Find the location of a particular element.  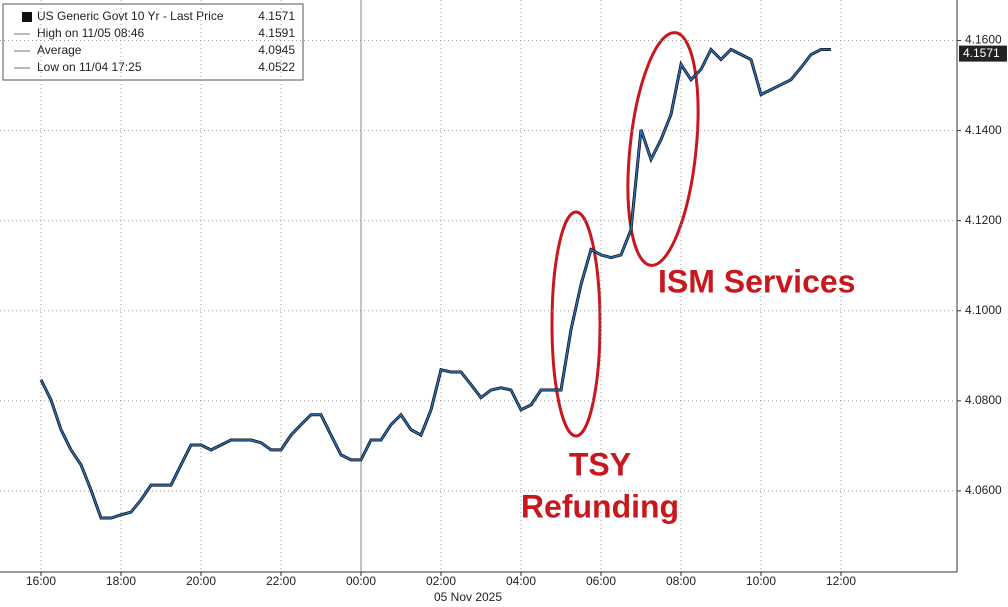

legend-label: High on 11/05 08:46 is located at coordinates (91, 33).